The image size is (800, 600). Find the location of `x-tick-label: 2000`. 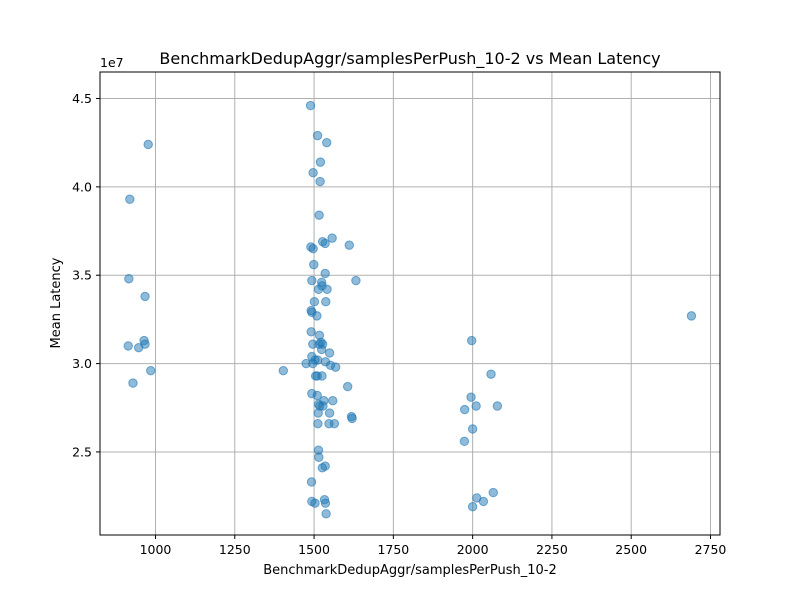

x-tick-label: 2000 is located at coordinates (473, 549).